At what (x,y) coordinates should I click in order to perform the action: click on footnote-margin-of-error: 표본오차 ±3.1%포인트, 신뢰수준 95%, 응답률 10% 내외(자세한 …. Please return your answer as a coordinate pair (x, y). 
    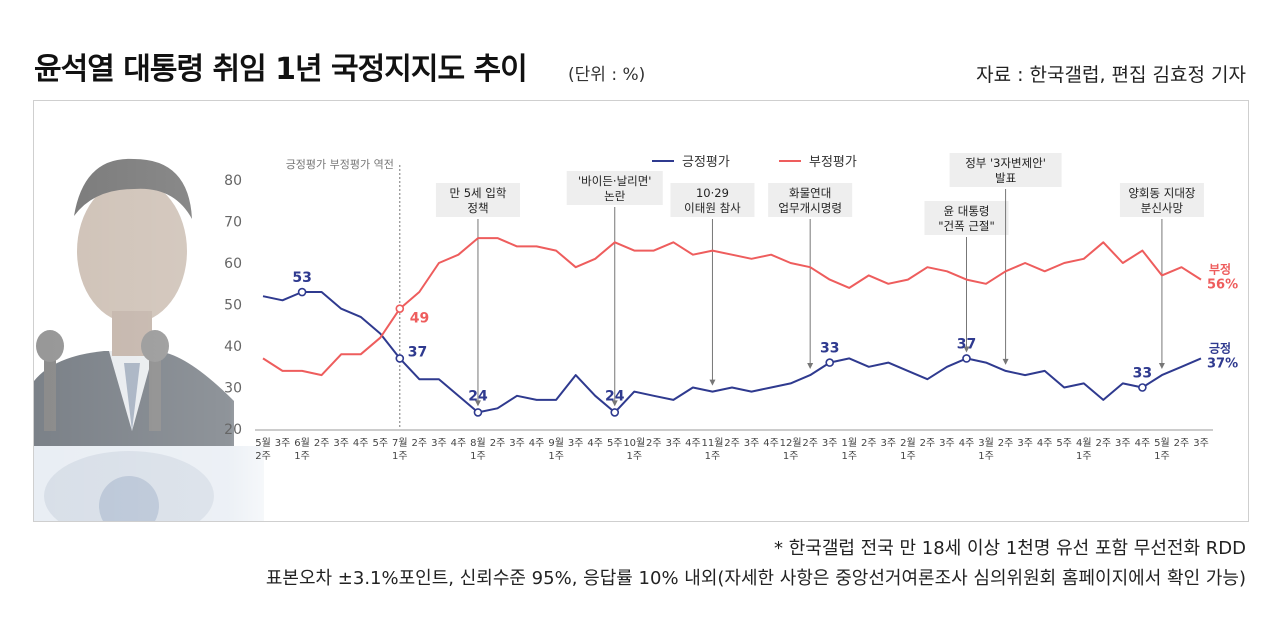
    Looking at the image, I should click on (755, 578).